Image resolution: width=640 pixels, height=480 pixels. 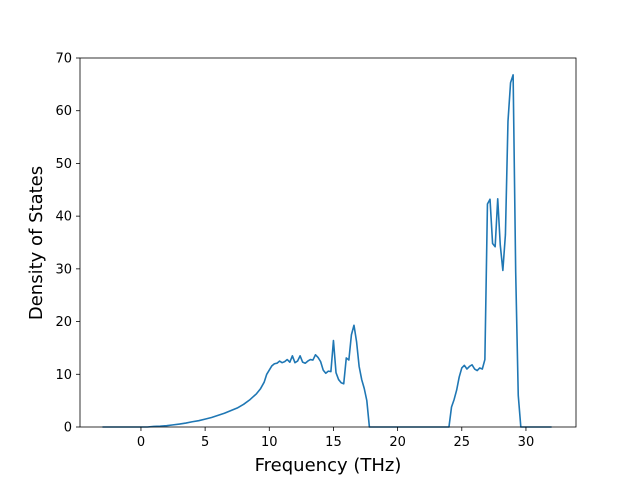 I want to click on y-axis-ticks: 0 10 20 30 40 50 60 70, so click(x=67, y=244).